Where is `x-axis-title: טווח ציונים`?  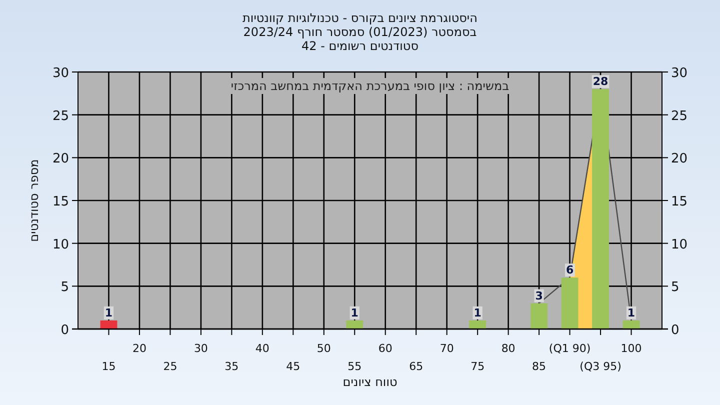 x-axis-title: טווח ציונים is located at coordinates (370, 382).